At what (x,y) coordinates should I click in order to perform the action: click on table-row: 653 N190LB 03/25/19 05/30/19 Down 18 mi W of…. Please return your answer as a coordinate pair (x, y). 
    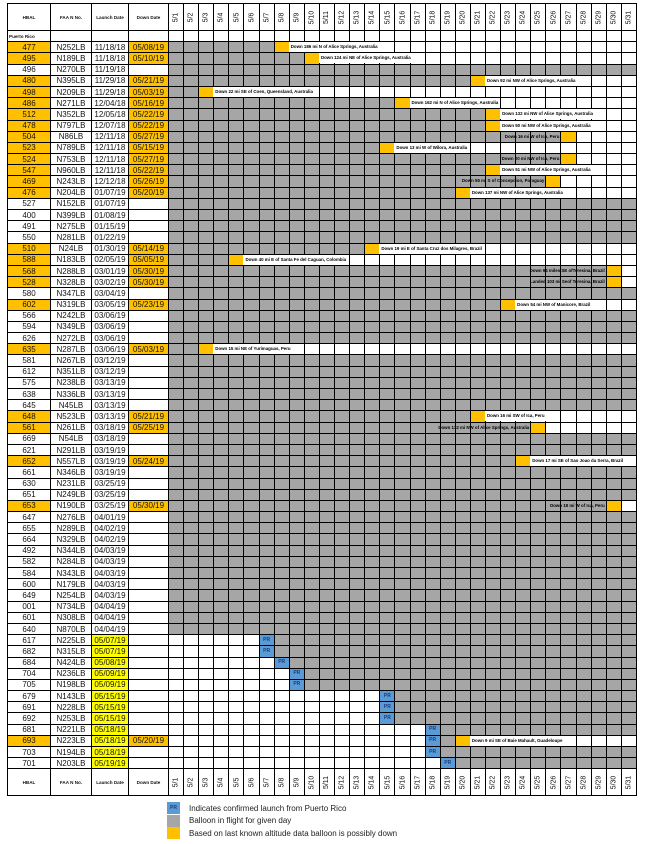
    Looking at the image, I should click on (322, 506).